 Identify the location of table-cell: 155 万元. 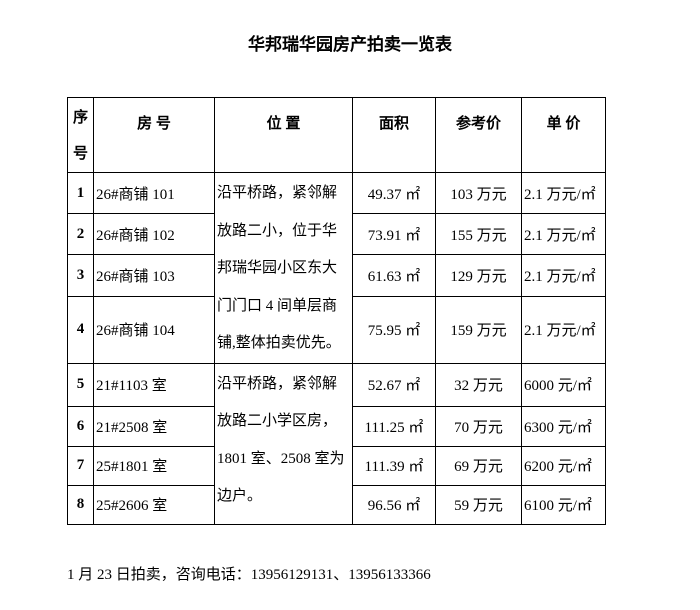
(478, 234).